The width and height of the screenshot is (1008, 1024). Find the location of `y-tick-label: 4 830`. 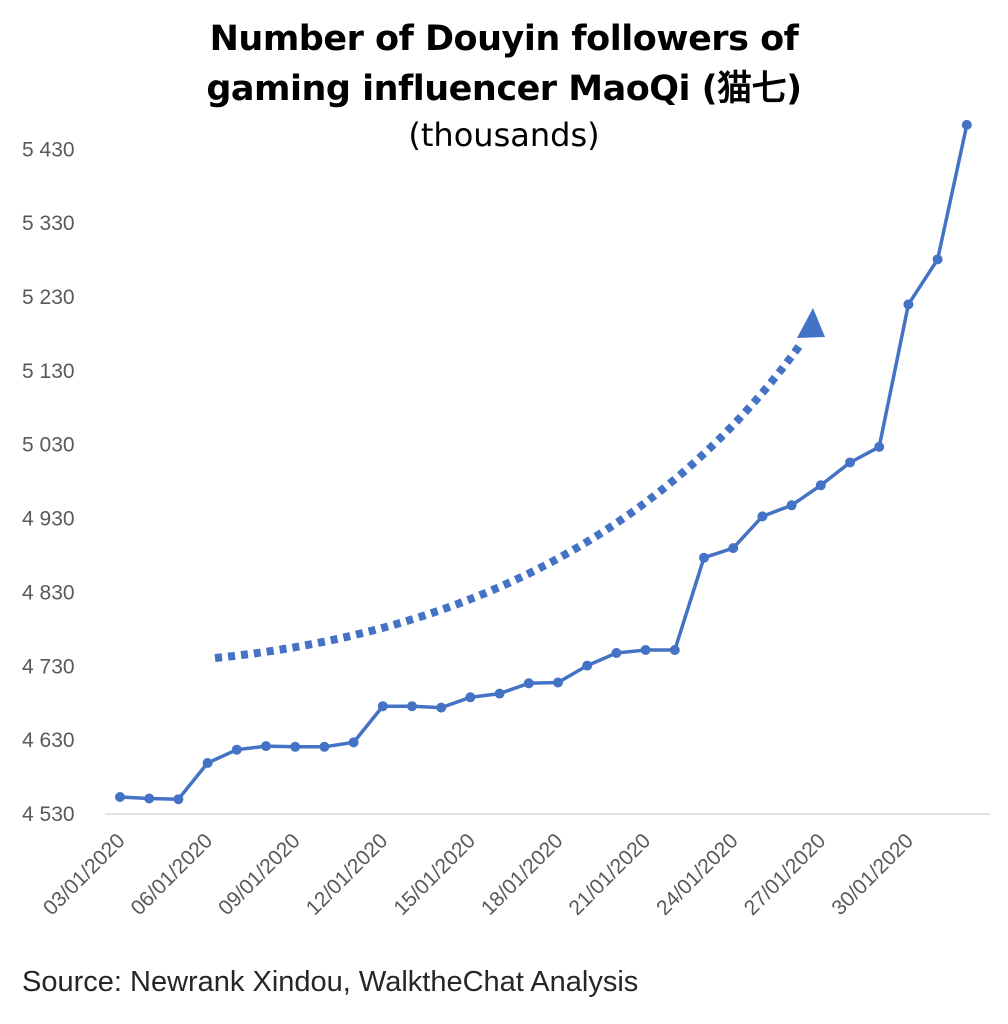

y-tick-label: 4 830 is located at coordinates (48, 592).